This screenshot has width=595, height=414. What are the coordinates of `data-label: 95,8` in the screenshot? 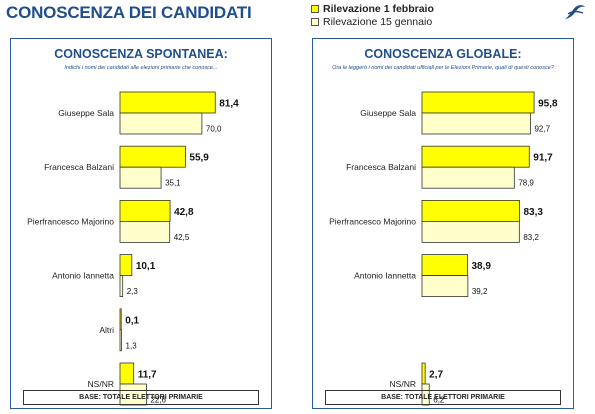 It's located at (548, 104).